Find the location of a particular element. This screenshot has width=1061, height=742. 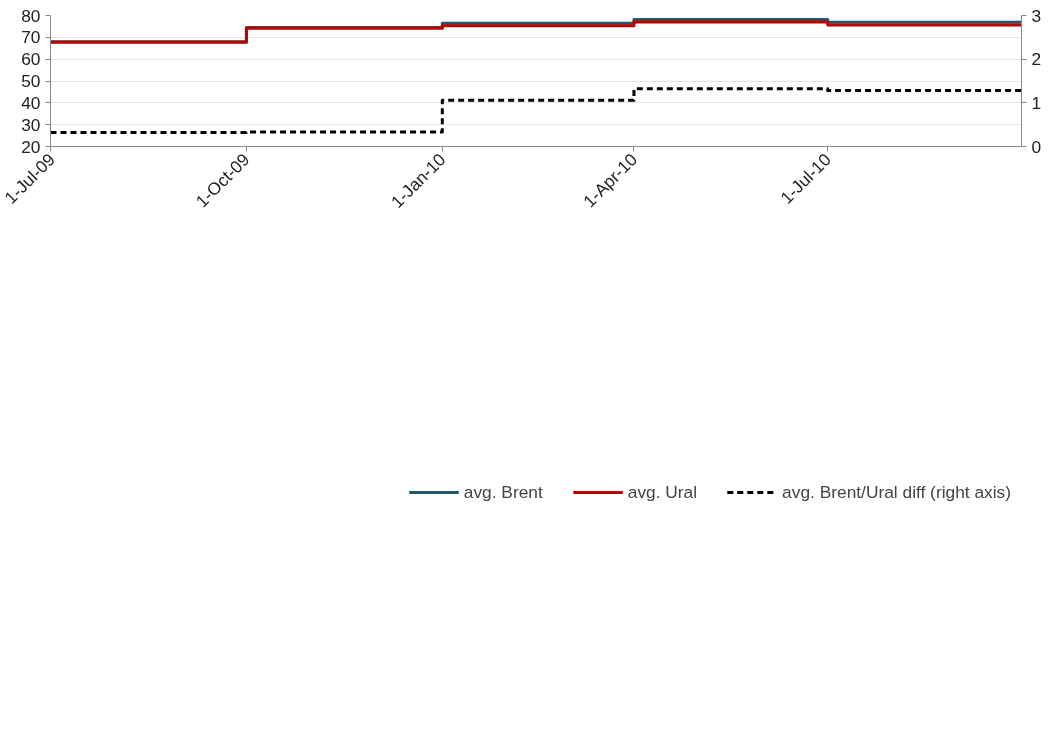

y-tick-label: 30 is located at coordinates (31, 124).